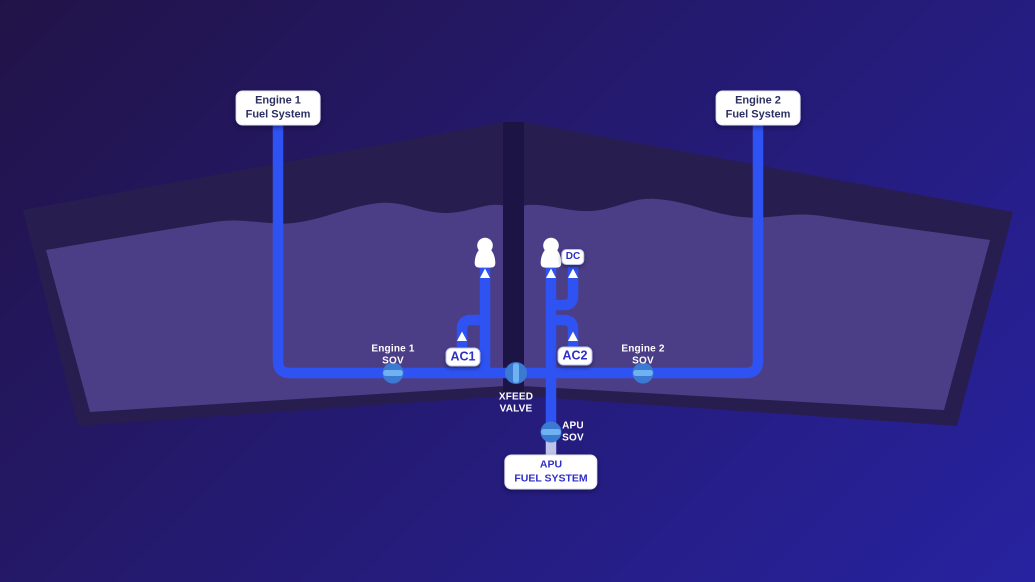 This screenshot has width=1035, height=582. Describe the element at coordinates (485, 252) in the screenshot. I see `tank1-fuel-pump-icon` at that location.